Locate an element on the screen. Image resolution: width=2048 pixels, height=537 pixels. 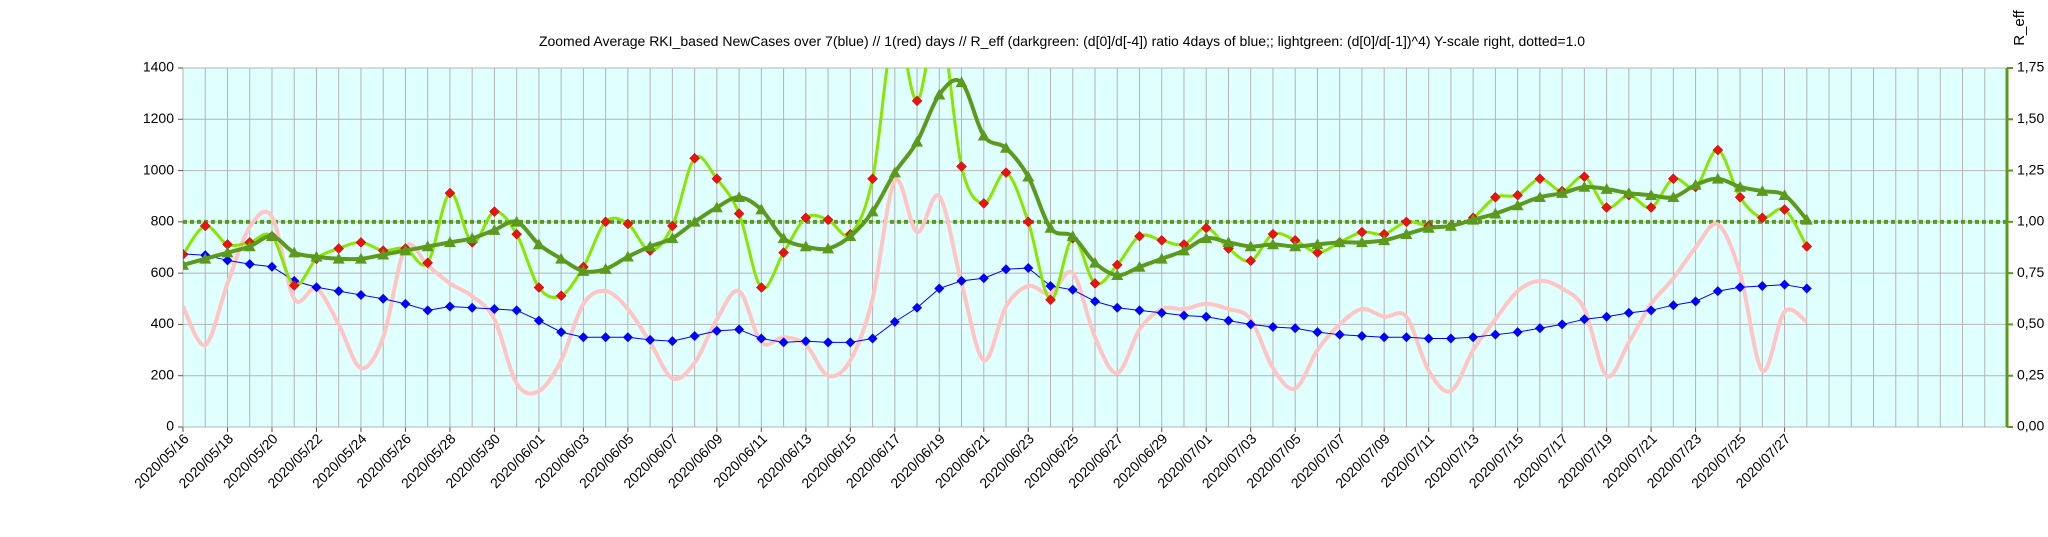
y-tick-label: 1000 is located at coordinates (158, 169).